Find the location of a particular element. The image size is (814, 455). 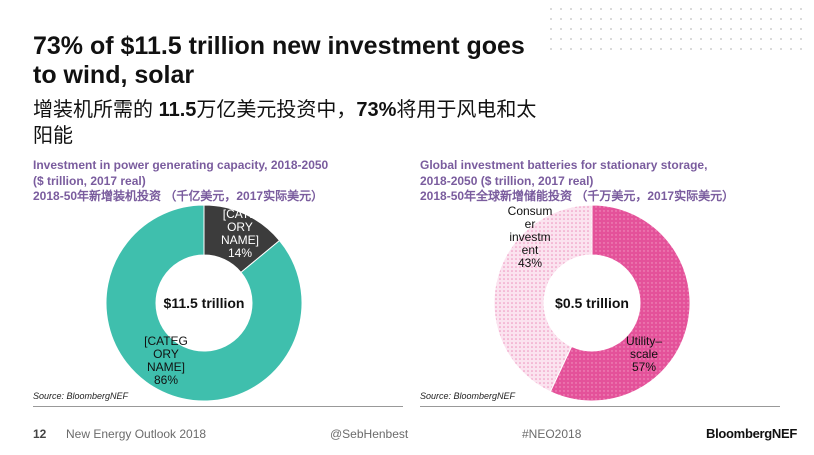

subtitle-part: 73% is located at coordinates (376, 110).